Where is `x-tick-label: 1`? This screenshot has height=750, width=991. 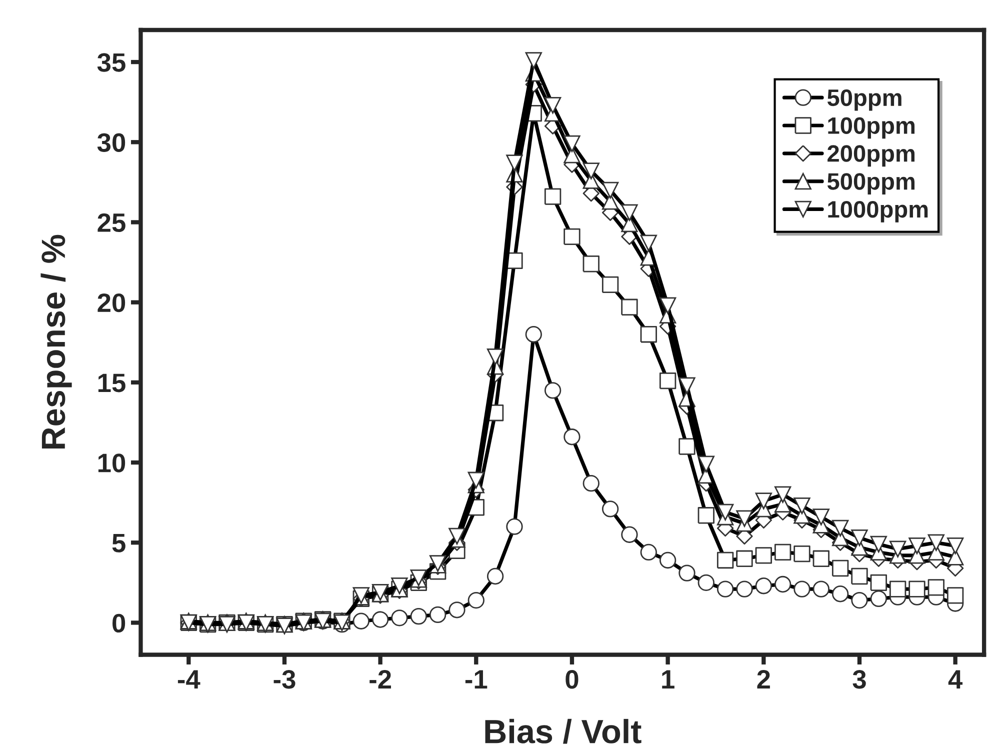 x-tick-label: 1 is located at coordinates (668, 679).